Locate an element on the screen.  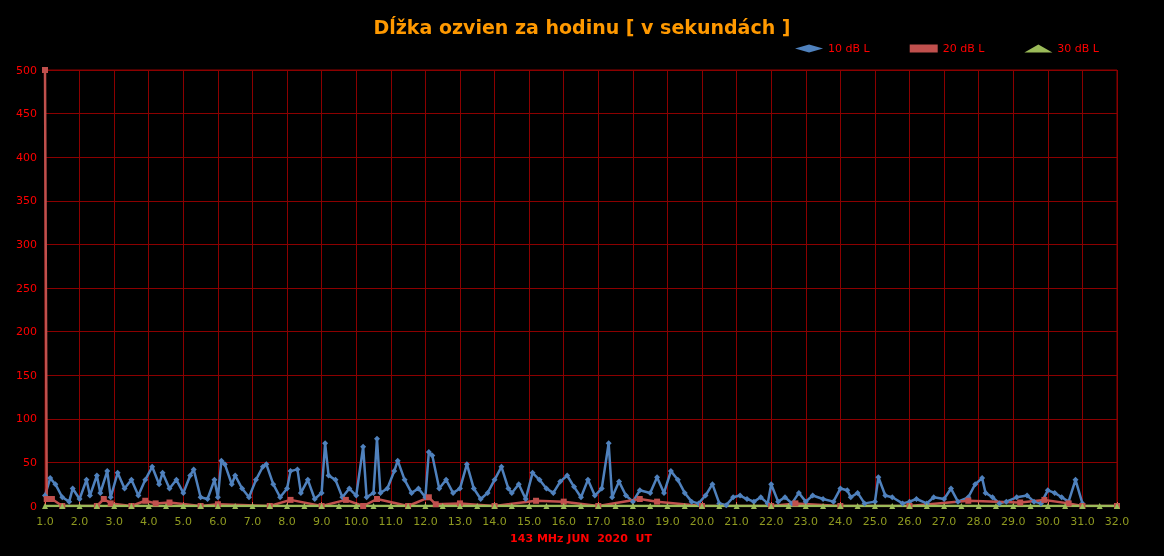
y-tick-label: 150 is located at coordinates (26, 375).